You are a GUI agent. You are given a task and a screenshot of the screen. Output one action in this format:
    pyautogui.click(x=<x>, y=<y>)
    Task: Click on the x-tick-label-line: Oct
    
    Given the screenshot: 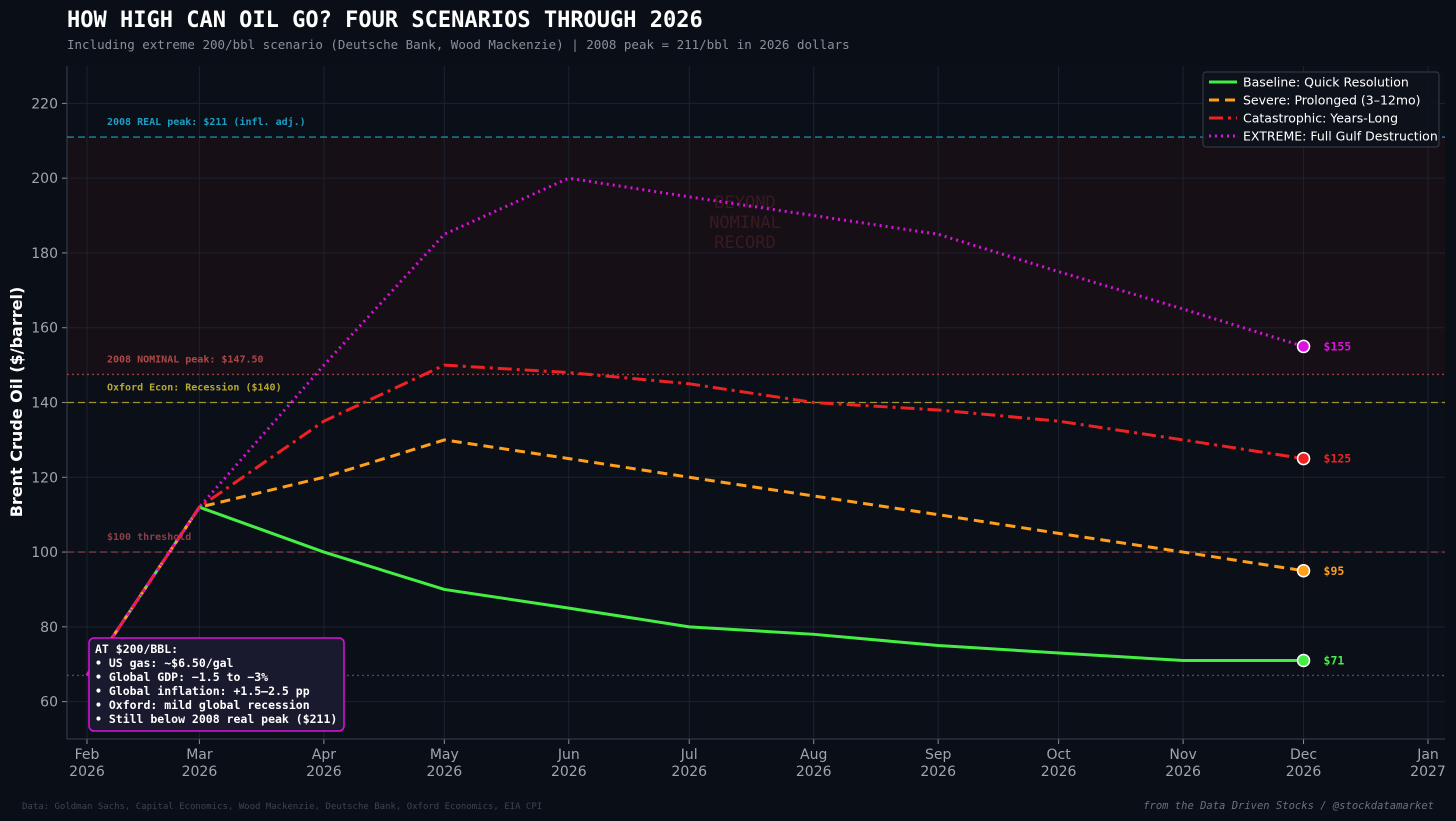 What is the action you would take?
    pyautogui.click(x=1059, y=755)
    